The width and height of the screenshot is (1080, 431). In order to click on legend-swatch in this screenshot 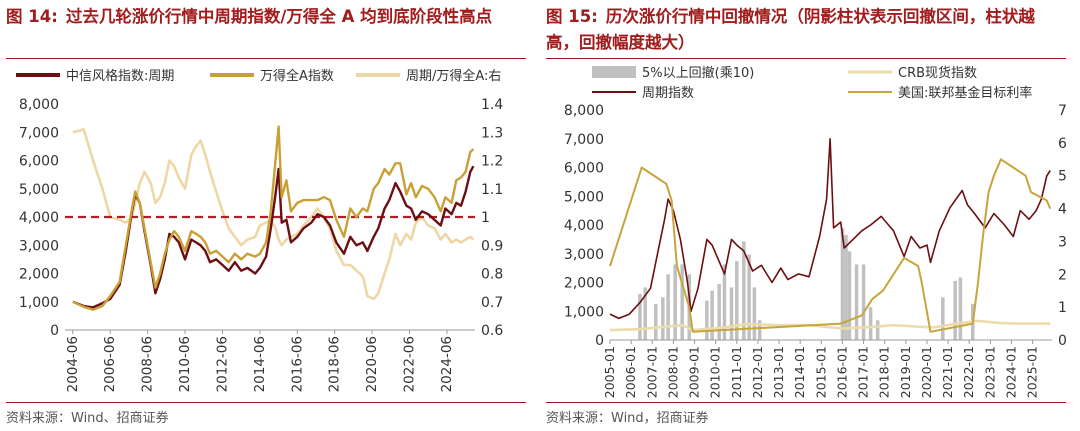, I will do `click(614, 72)`.